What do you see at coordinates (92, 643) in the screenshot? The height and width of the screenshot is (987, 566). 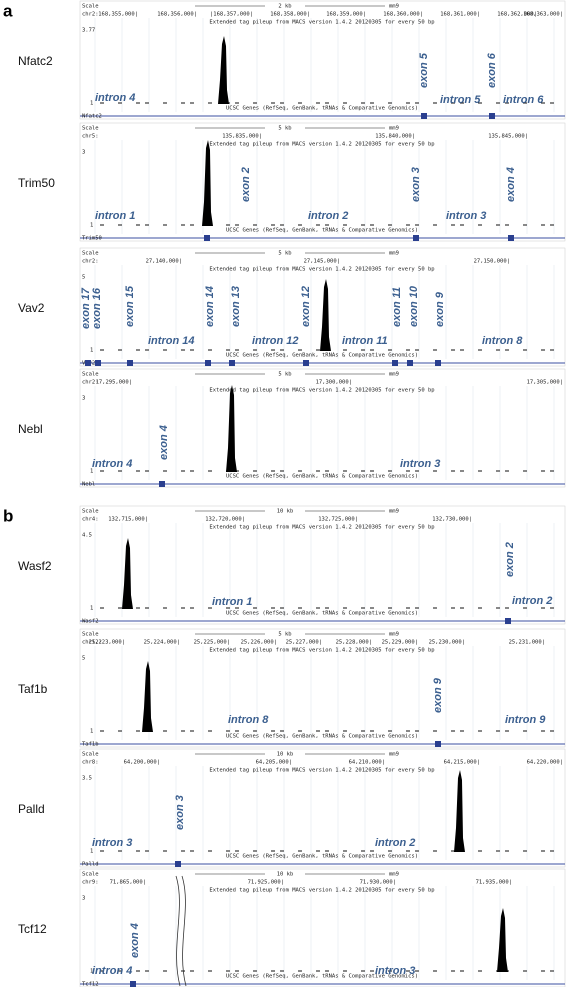 I see `chrom-label: chr12:` at bounding box center [92, 643].